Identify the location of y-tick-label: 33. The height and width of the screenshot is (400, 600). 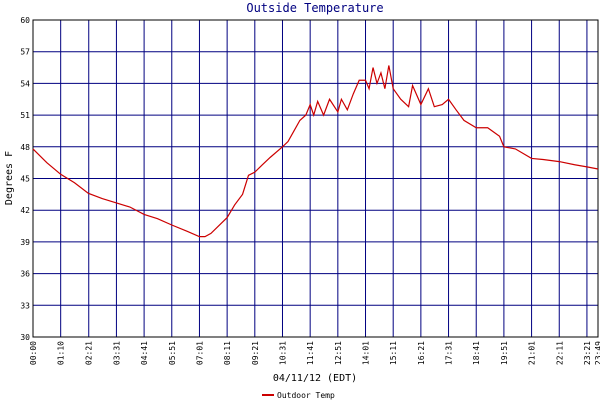
(25, 305).